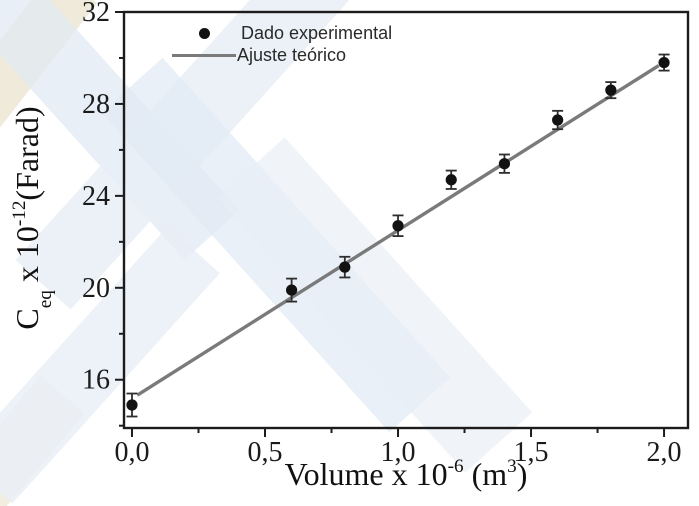  I want to click on y-tick-label: 24, so click(96, 196).